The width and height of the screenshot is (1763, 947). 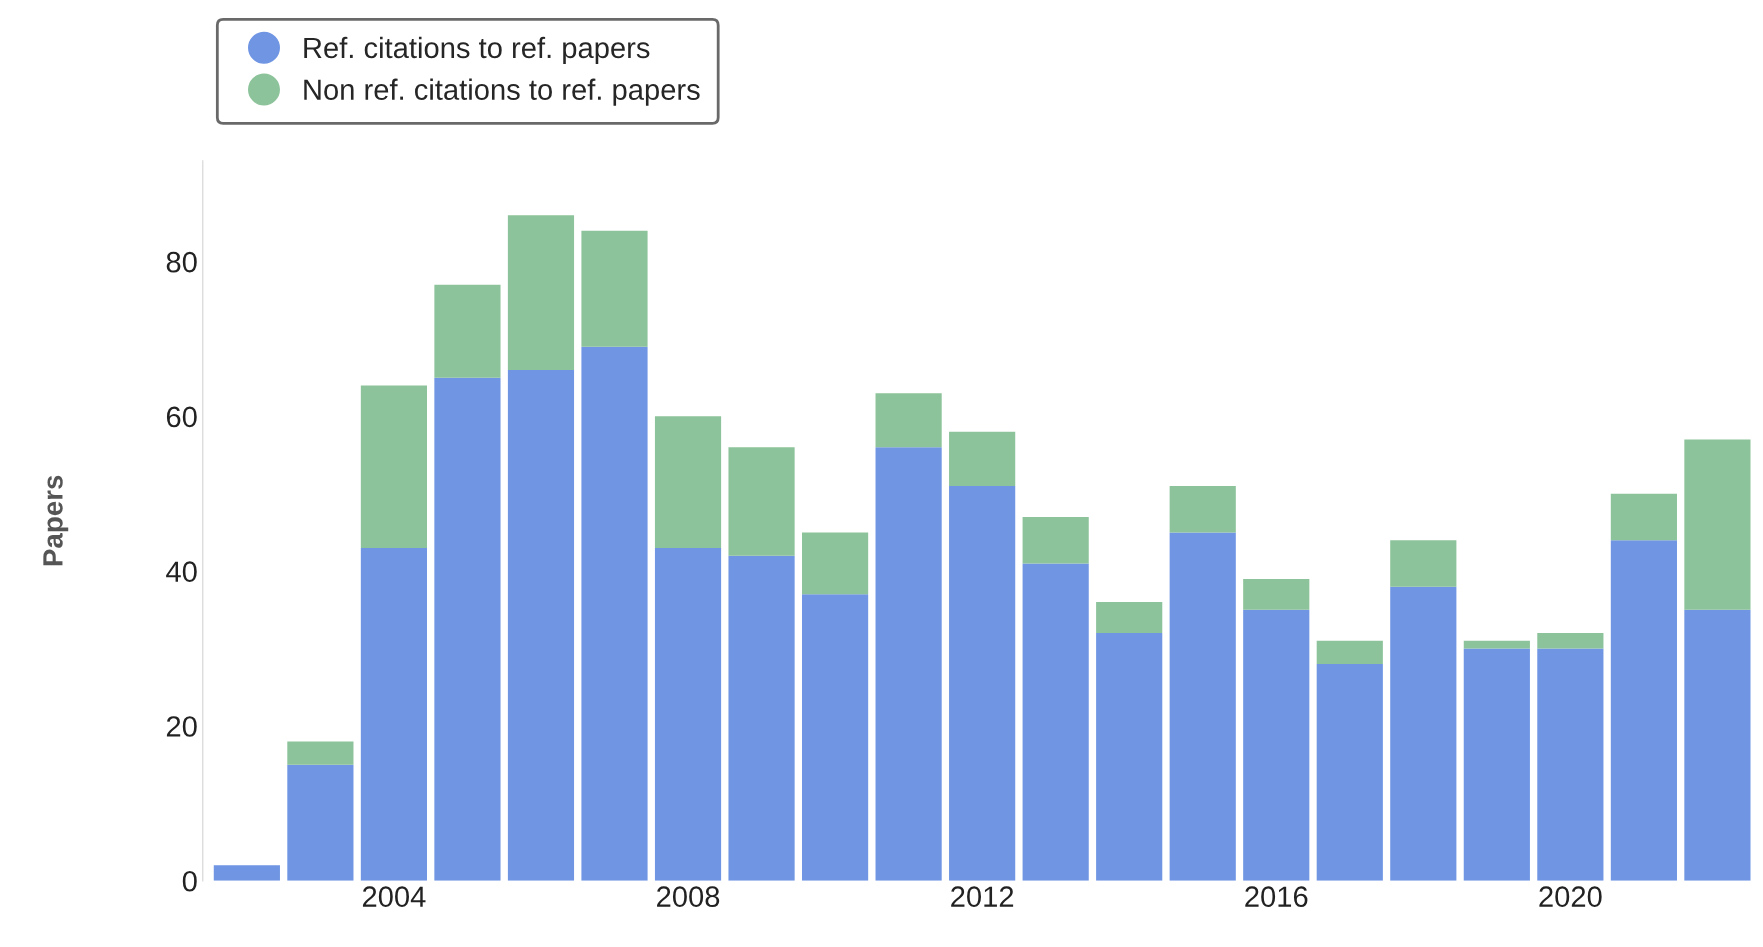 I want to click on x-tick-label: 2008, so click(x=688, y=896).